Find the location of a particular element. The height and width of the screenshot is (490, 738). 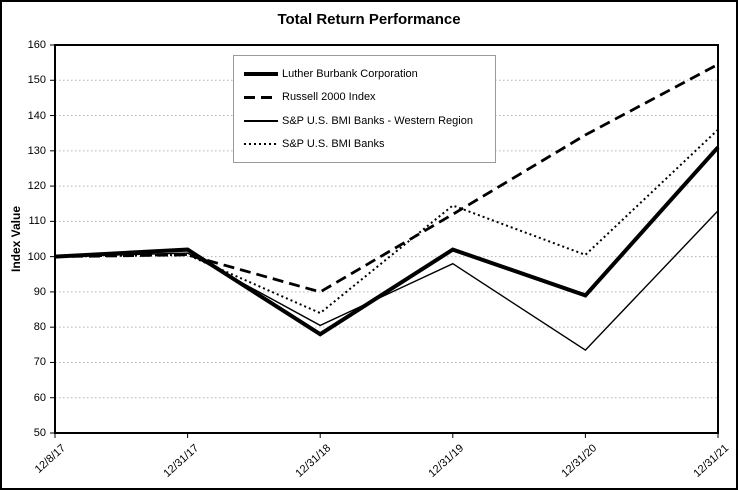

y-tick-label: 70 is located at coordinates (39, 362).